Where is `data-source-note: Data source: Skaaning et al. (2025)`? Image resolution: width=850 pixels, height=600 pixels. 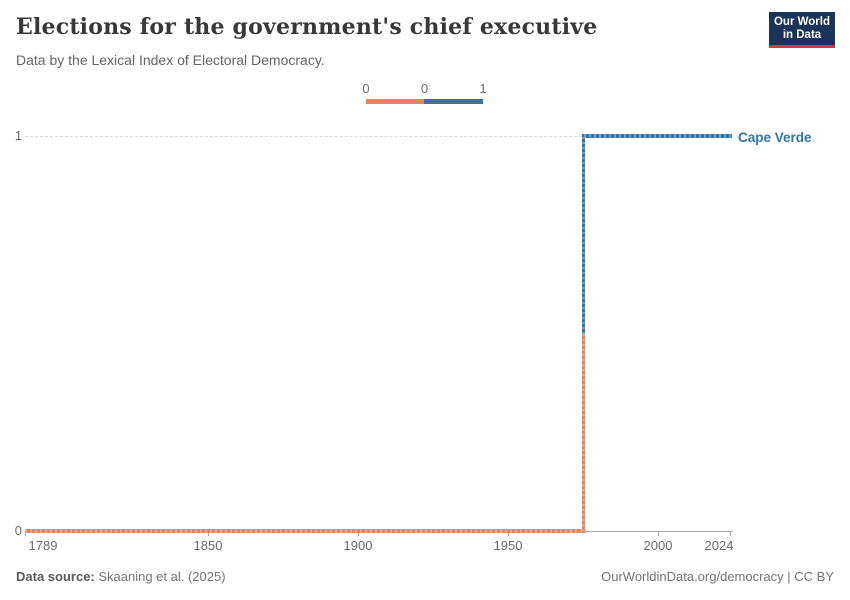
data-source-note: Data source: Skaaning et al. (2025) is located at coordinates (121, 576).